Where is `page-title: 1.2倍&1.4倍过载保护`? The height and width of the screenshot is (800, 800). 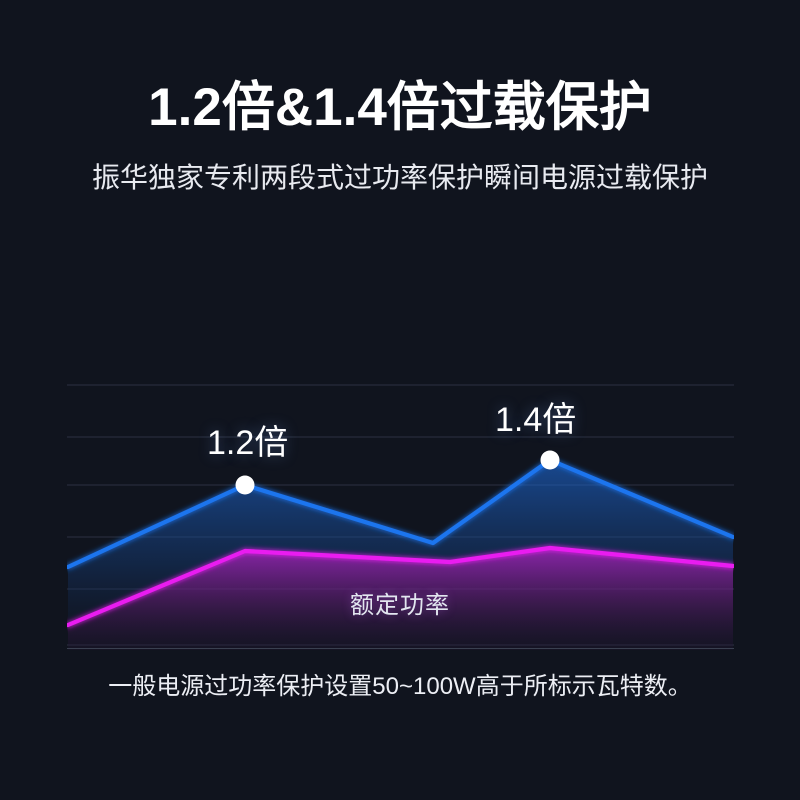
page-title: 1.2倍&1.4倍过载保护 is located at coordinates (400, 107).